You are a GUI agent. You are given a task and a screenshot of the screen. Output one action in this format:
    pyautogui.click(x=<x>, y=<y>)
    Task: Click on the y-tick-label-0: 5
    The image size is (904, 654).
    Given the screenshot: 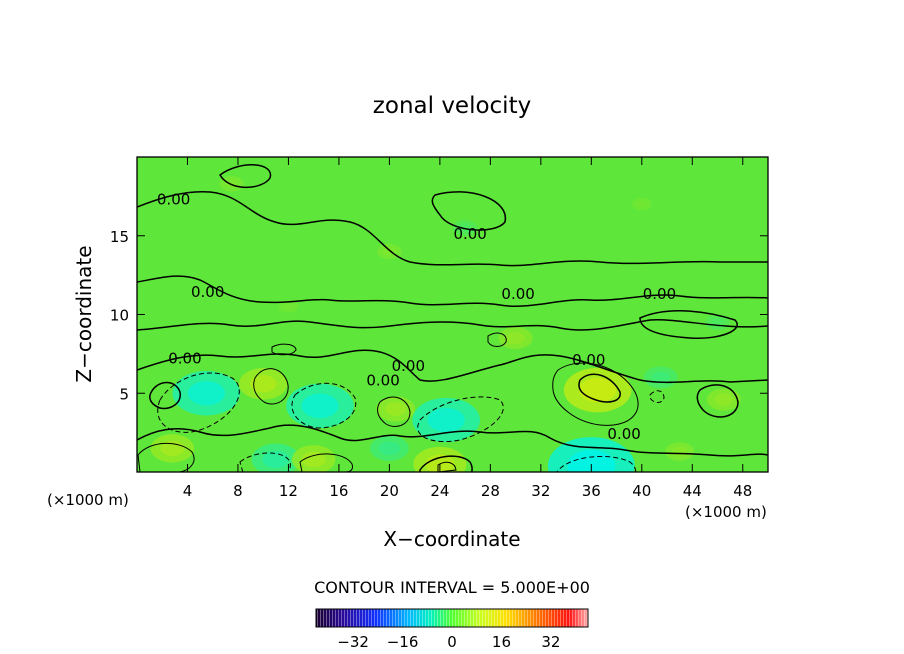 What is the action you would take?
    pyautogui.click(x=124, y=394)
    